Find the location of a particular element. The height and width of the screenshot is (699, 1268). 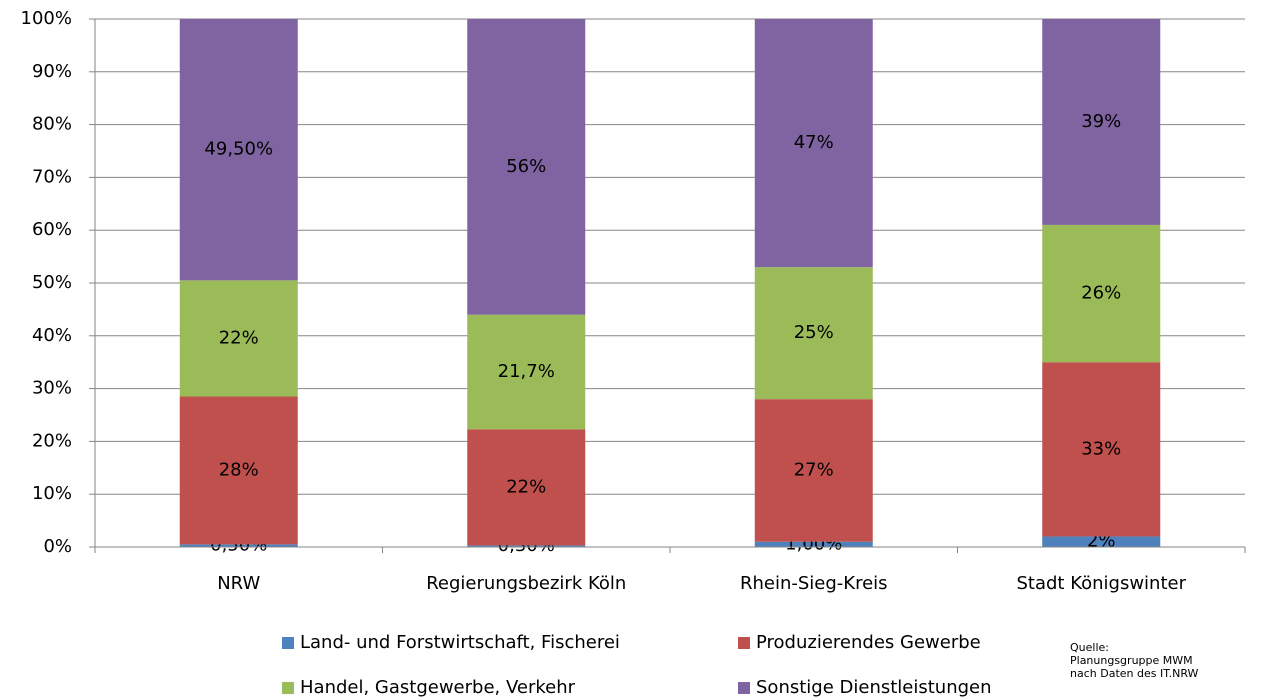

value-label: 26% is located at coordinates (1101, 293).